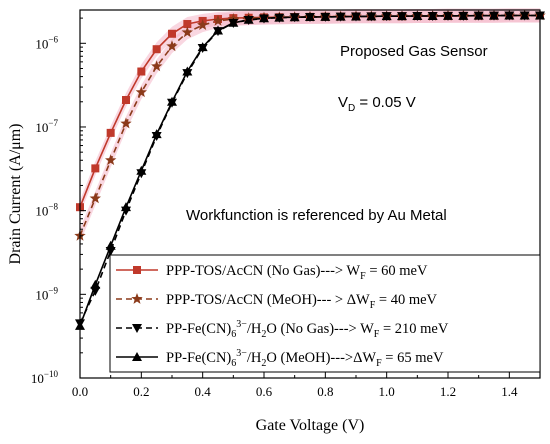 The image size is (550, 444). What do you see at coordinates (316, 215) in the screenshot?
I see `annotation-workfunction-note: Workfunction is referenced by Au Metal` at bounding box center [316, 215].